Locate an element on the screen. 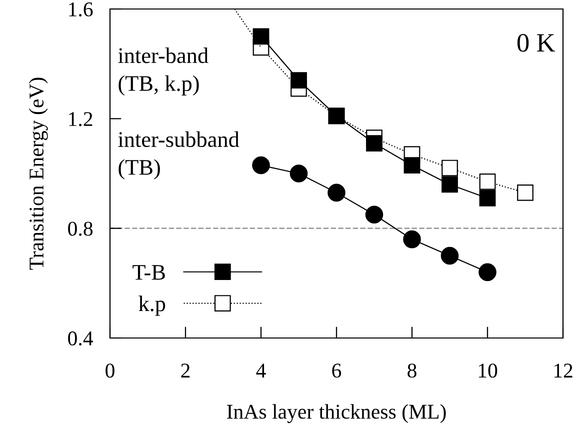 The image size is (579, 437). x-tick-label: 0 is located at coordinates (110, 371).